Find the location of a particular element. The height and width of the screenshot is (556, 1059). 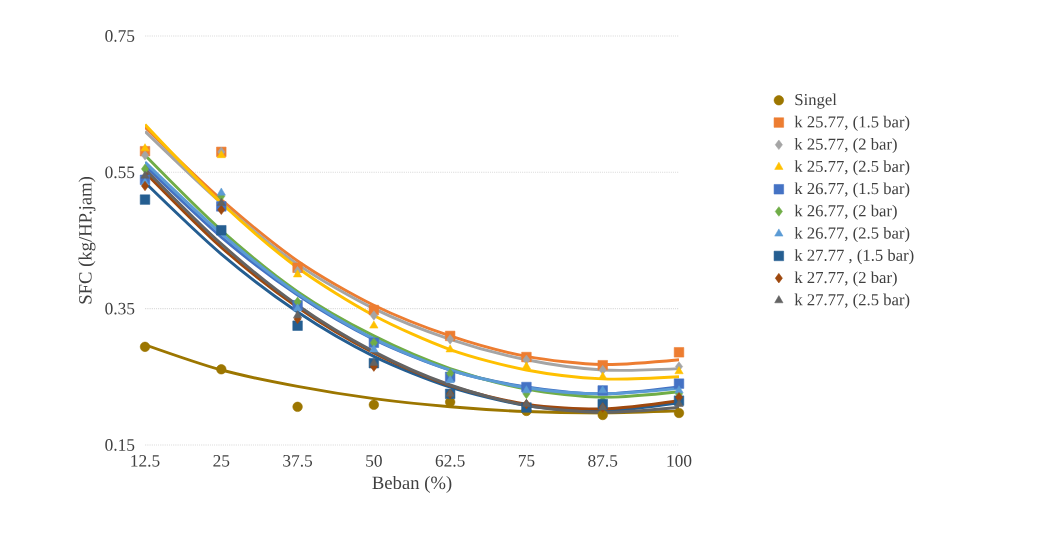

legend-label: k 27.77 , (1.5 bar) is located at coordinates (854, 257).